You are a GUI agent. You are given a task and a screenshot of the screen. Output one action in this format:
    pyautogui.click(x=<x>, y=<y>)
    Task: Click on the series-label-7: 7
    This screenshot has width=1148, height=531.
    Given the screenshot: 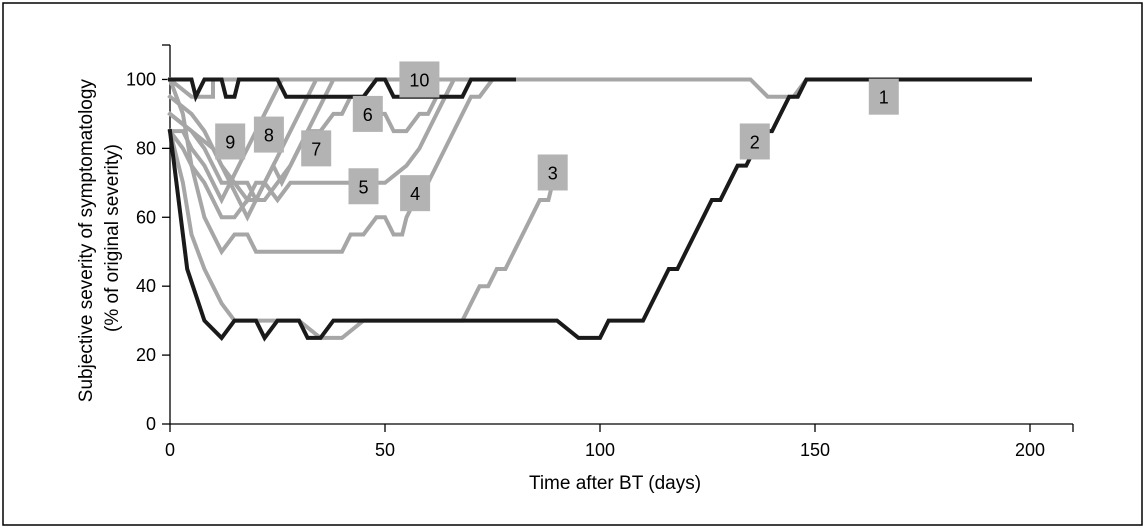 What is the action you would take?
    pyautogui.click(x=316, y=148)
    